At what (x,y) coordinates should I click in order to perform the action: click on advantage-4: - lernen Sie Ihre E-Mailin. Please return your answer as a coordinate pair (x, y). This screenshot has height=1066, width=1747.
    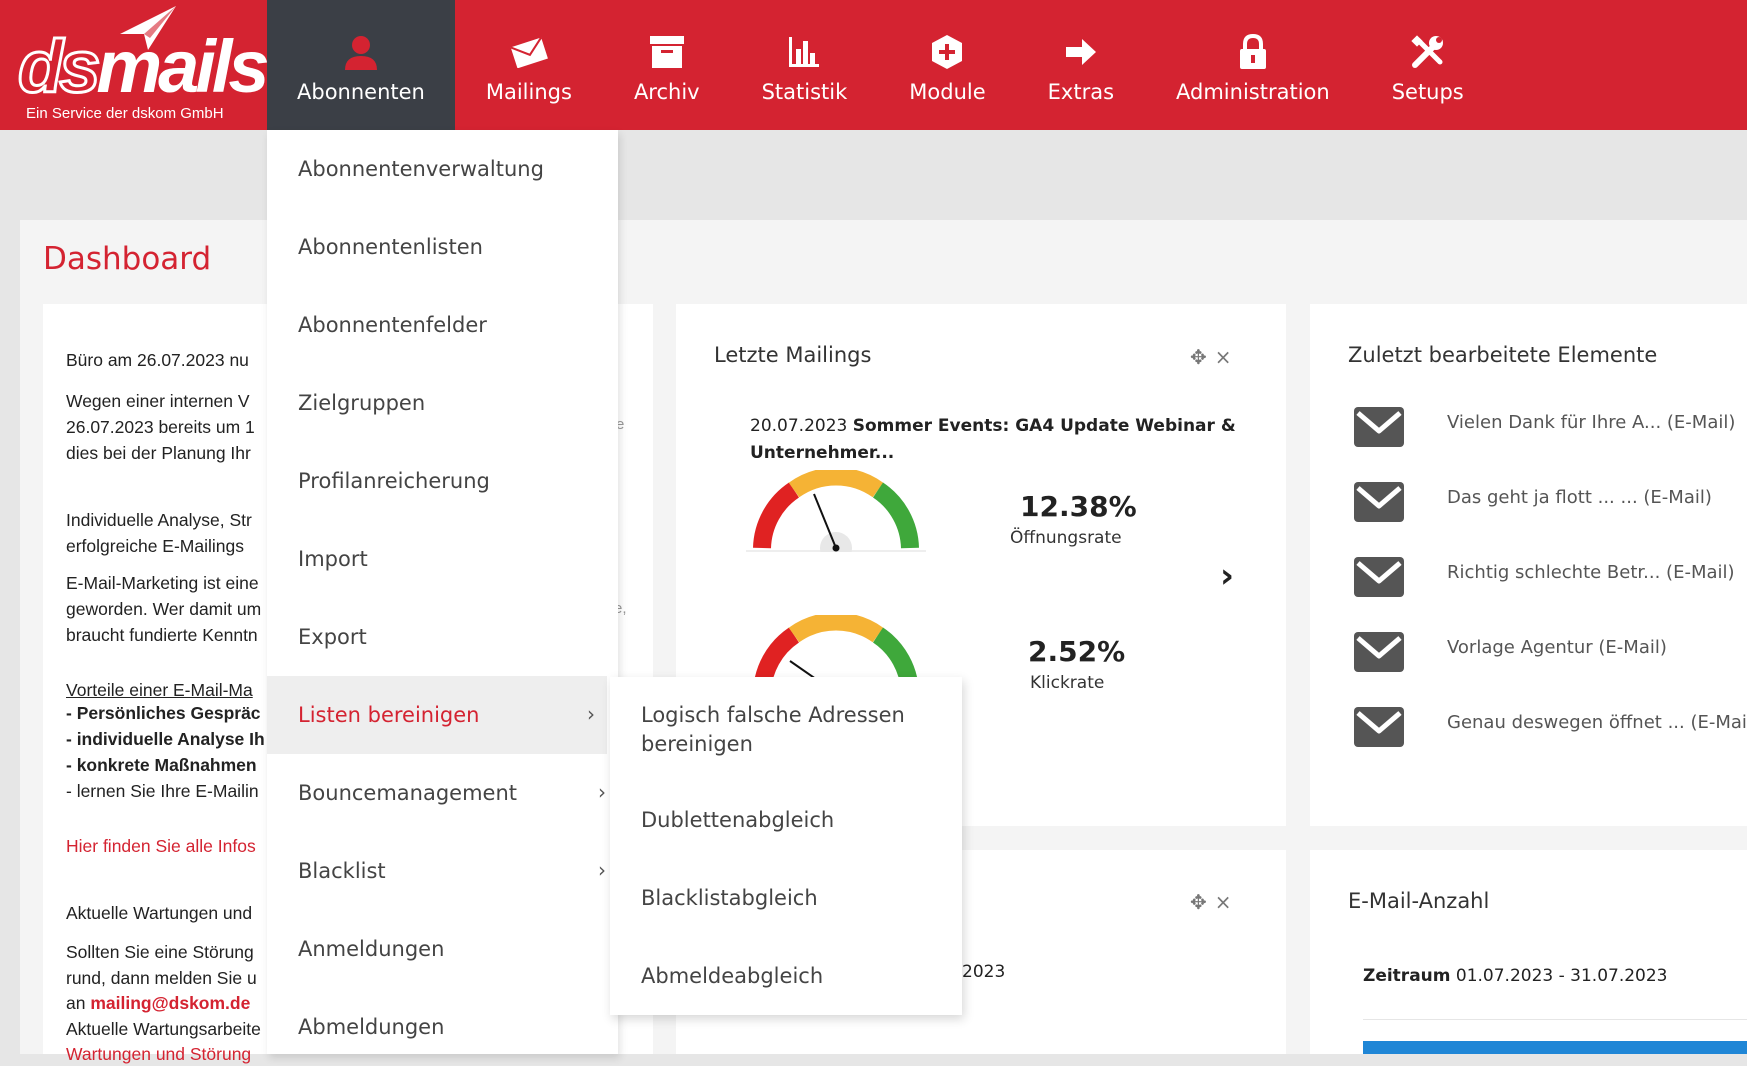
    Looking at the image, I should click on (162, 791).